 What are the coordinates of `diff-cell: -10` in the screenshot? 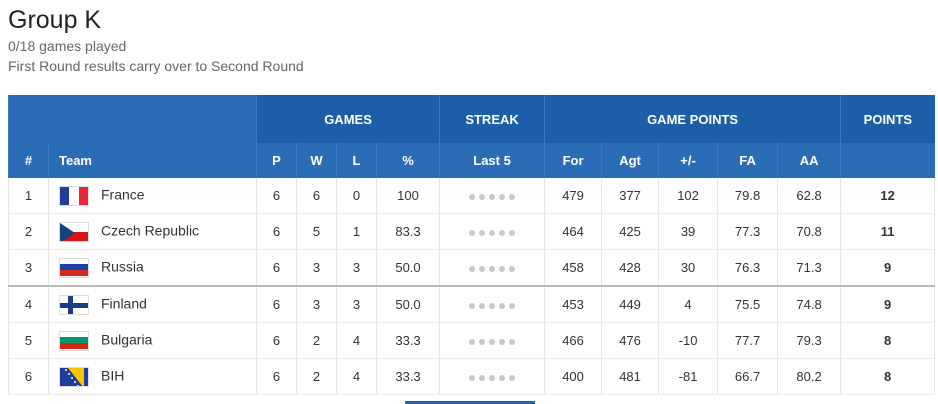 It's located at (688, 340).